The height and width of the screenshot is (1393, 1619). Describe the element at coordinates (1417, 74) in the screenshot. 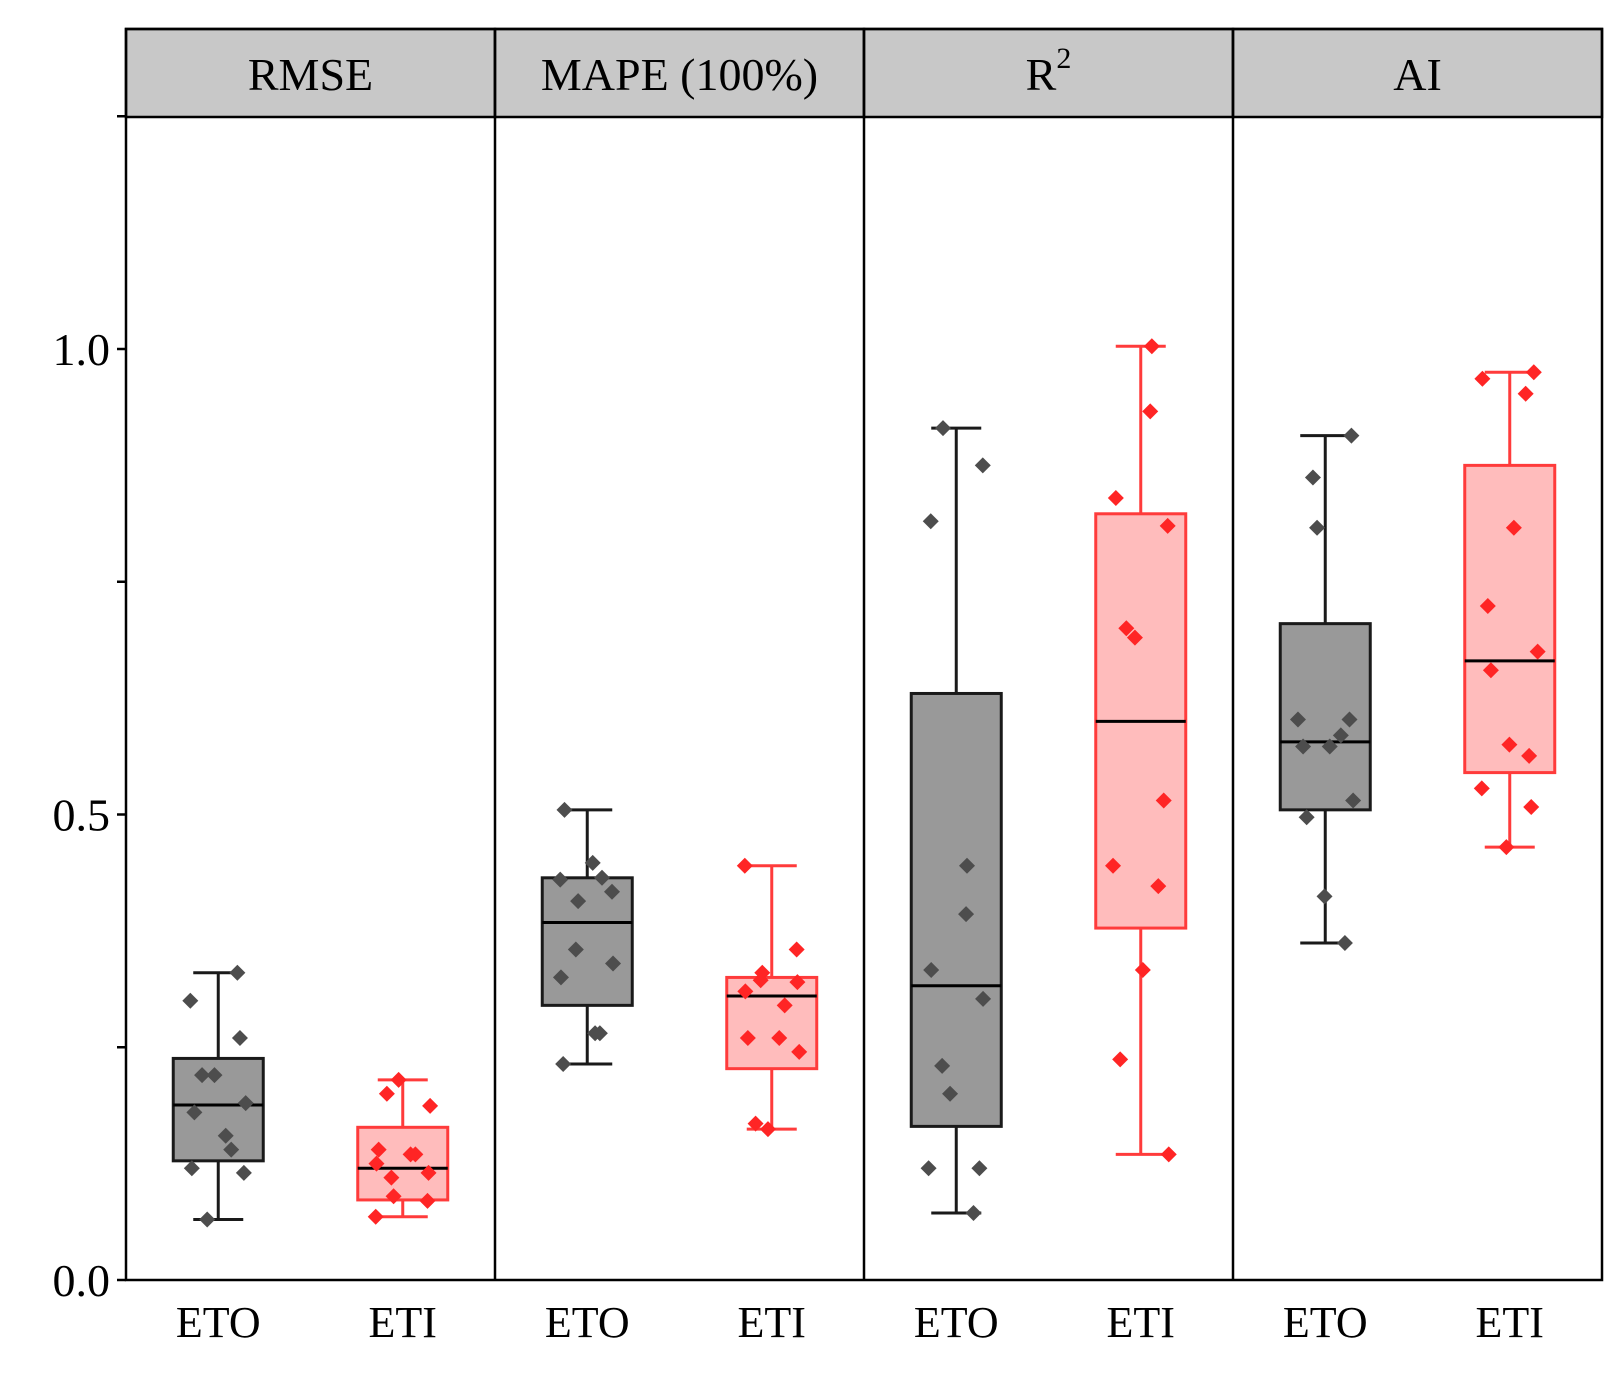

I see `panel-title: AI` at that location.